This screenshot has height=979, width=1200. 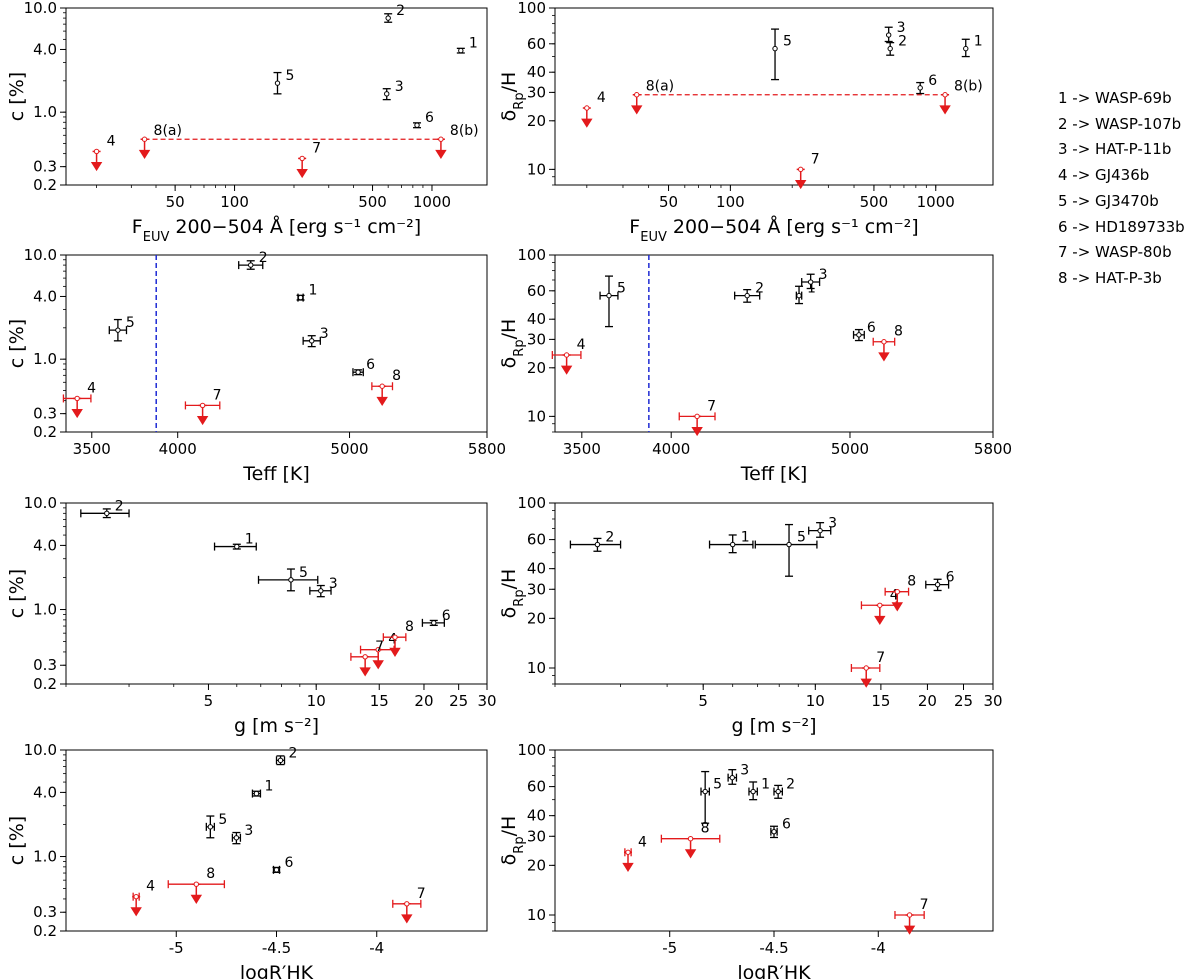 I want to click on x-tick-label: -5, so click(x=669, y=948).